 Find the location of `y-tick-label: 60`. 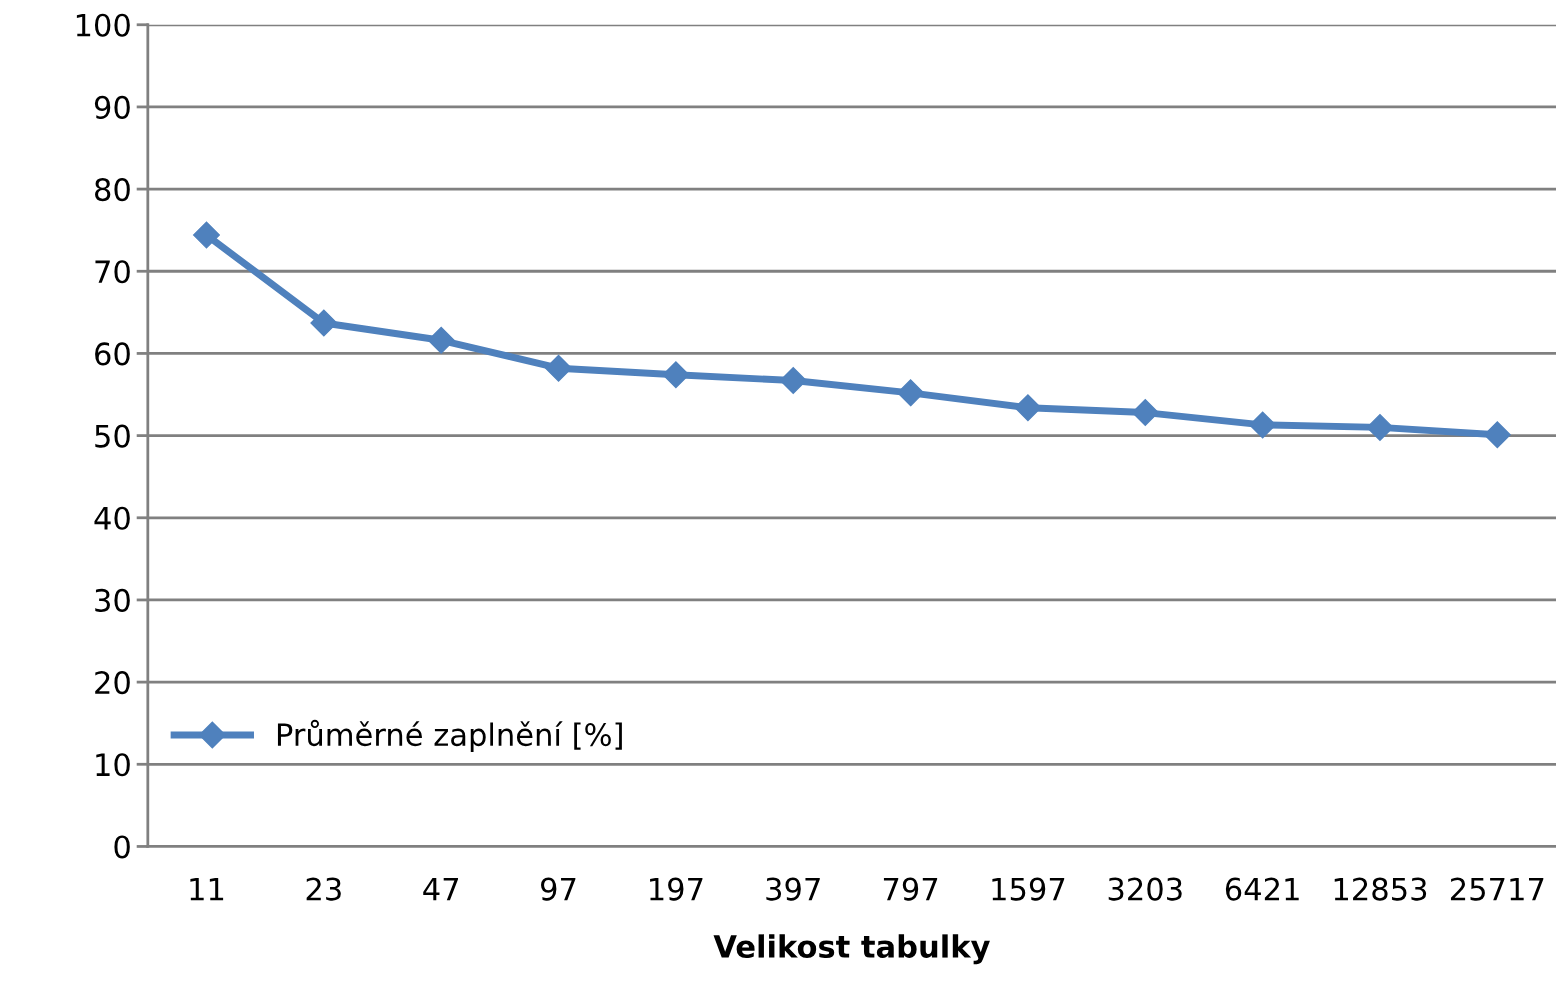

y-tick-label: 60 is located at coordinates (112, 354).